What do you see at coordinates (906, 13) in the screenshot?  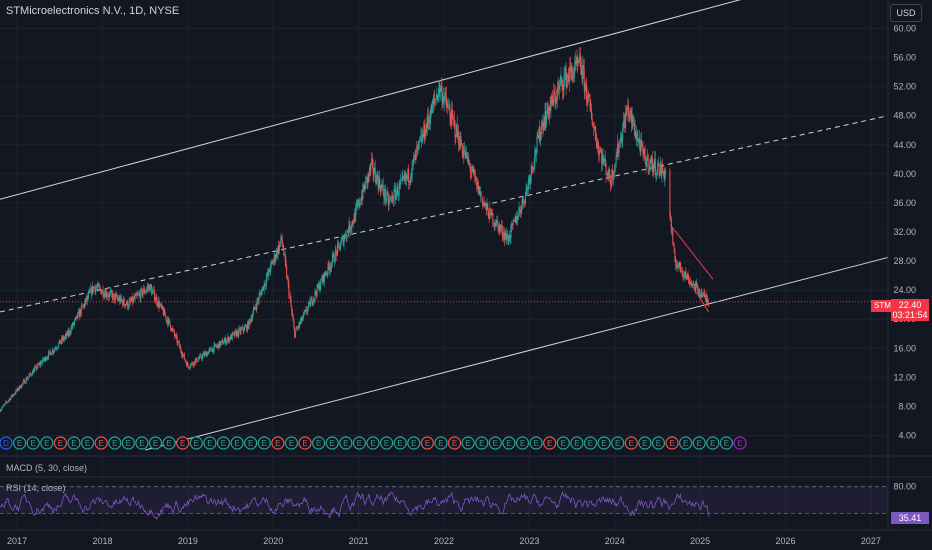 I see `currency-button: USD` at bounding box center [906, 13].